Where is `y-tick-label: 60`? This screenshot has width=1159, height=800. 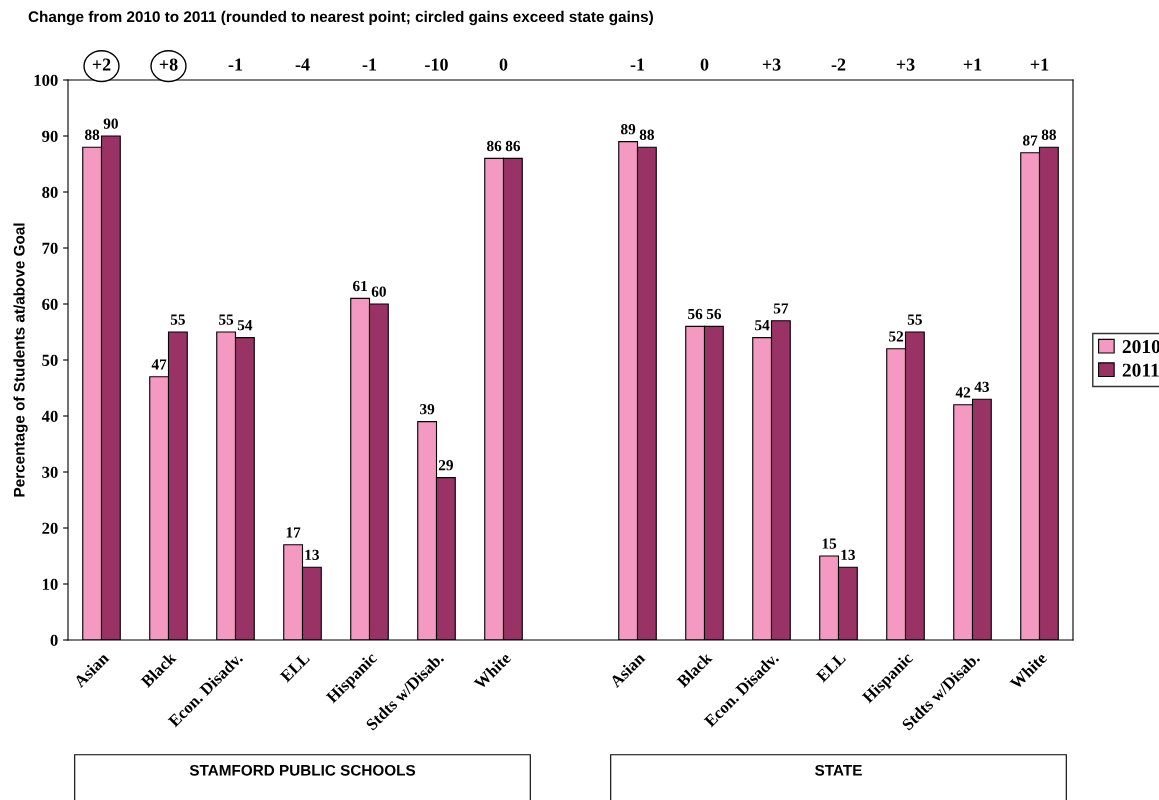 y-tick-label: 60 is located at coordinates (50, 304).